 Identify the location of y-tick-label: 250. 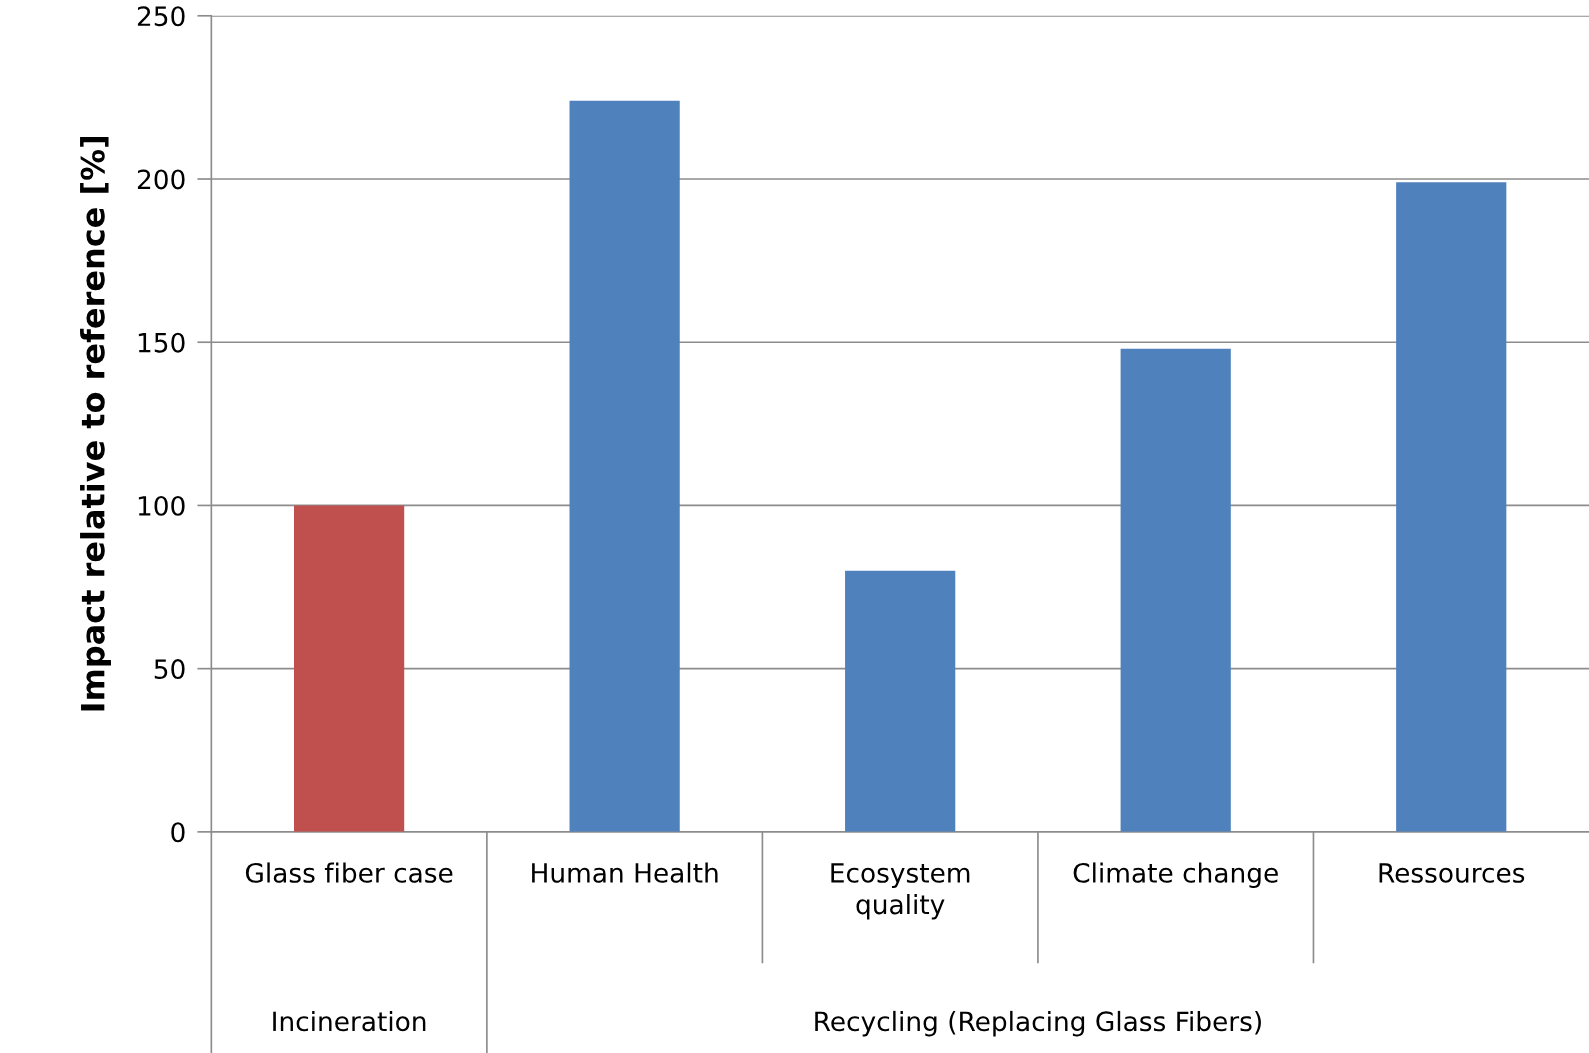
(161, 16).